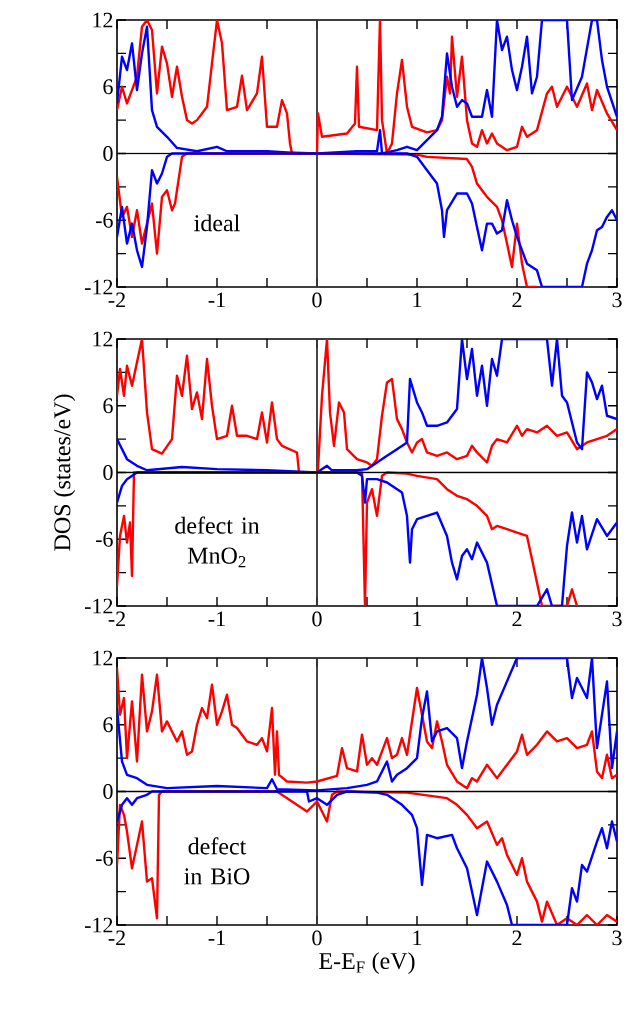 The height and width of the screenshot is (1012, 626). I want to click on y-axis-title: DOS (states/eV), so click(64, 472).